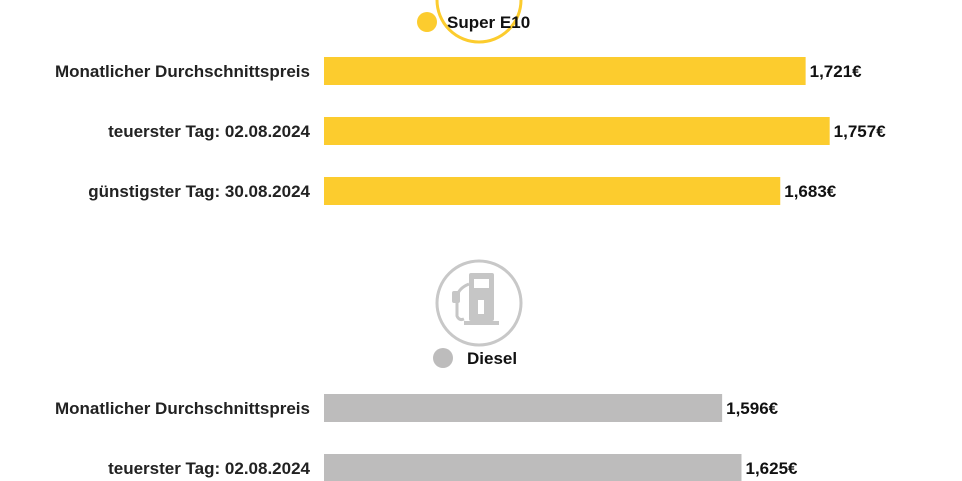  Describe the element at coordinates (810, 191) in the screenshot. I see `bar-value-label: 1,683€` at that location.